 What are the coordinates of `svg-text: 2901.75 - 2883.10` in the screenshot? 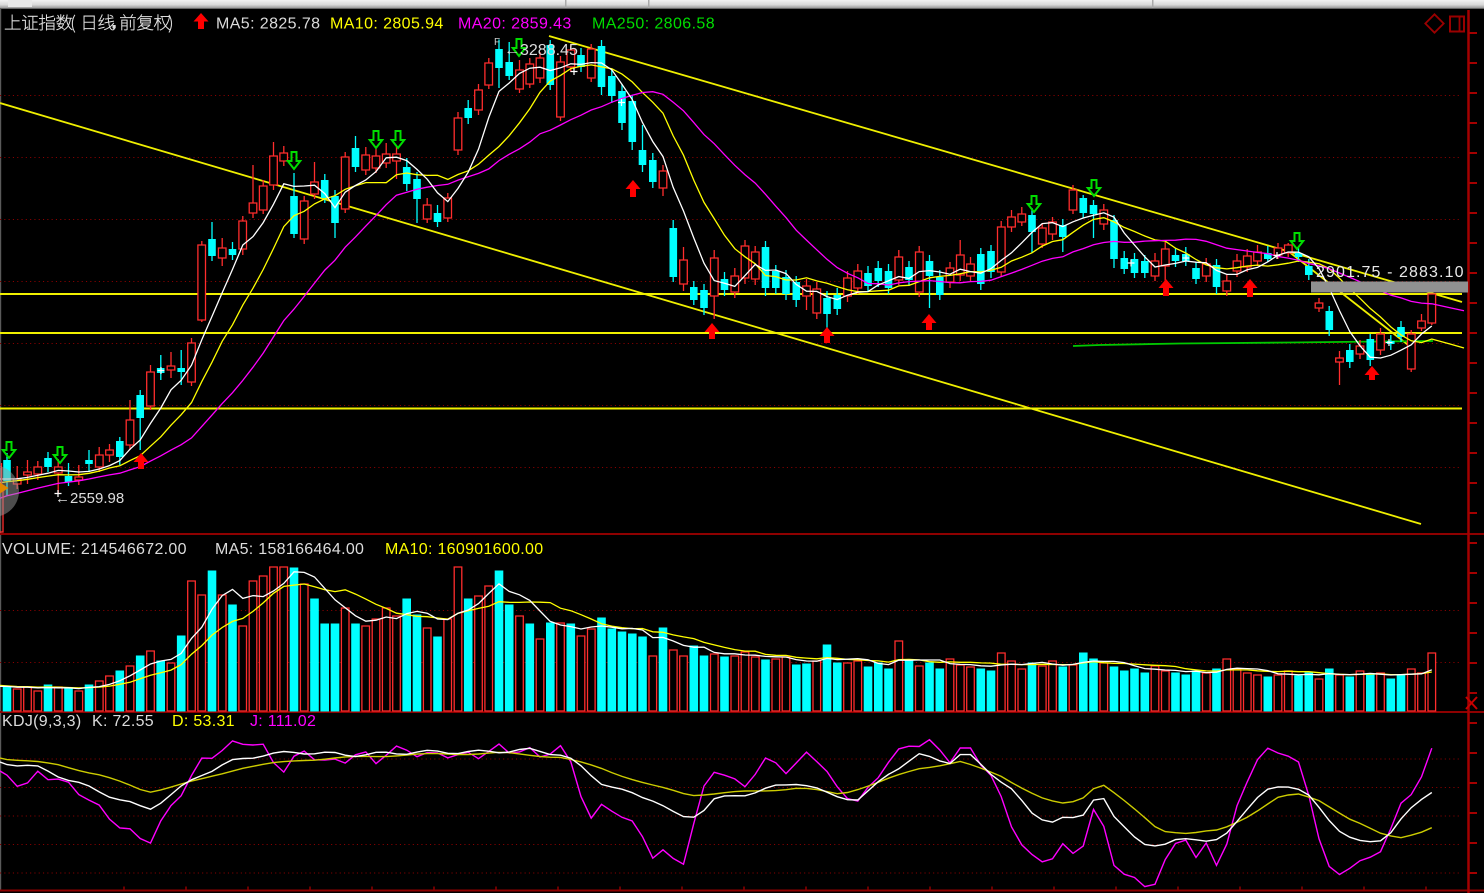 It's located at (1390, 272).